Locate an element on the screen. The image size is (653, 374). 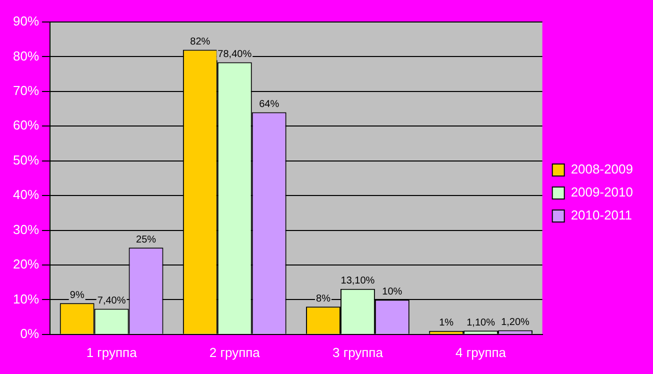
y-tick-label: 40% is located at coordinates (26, 194).